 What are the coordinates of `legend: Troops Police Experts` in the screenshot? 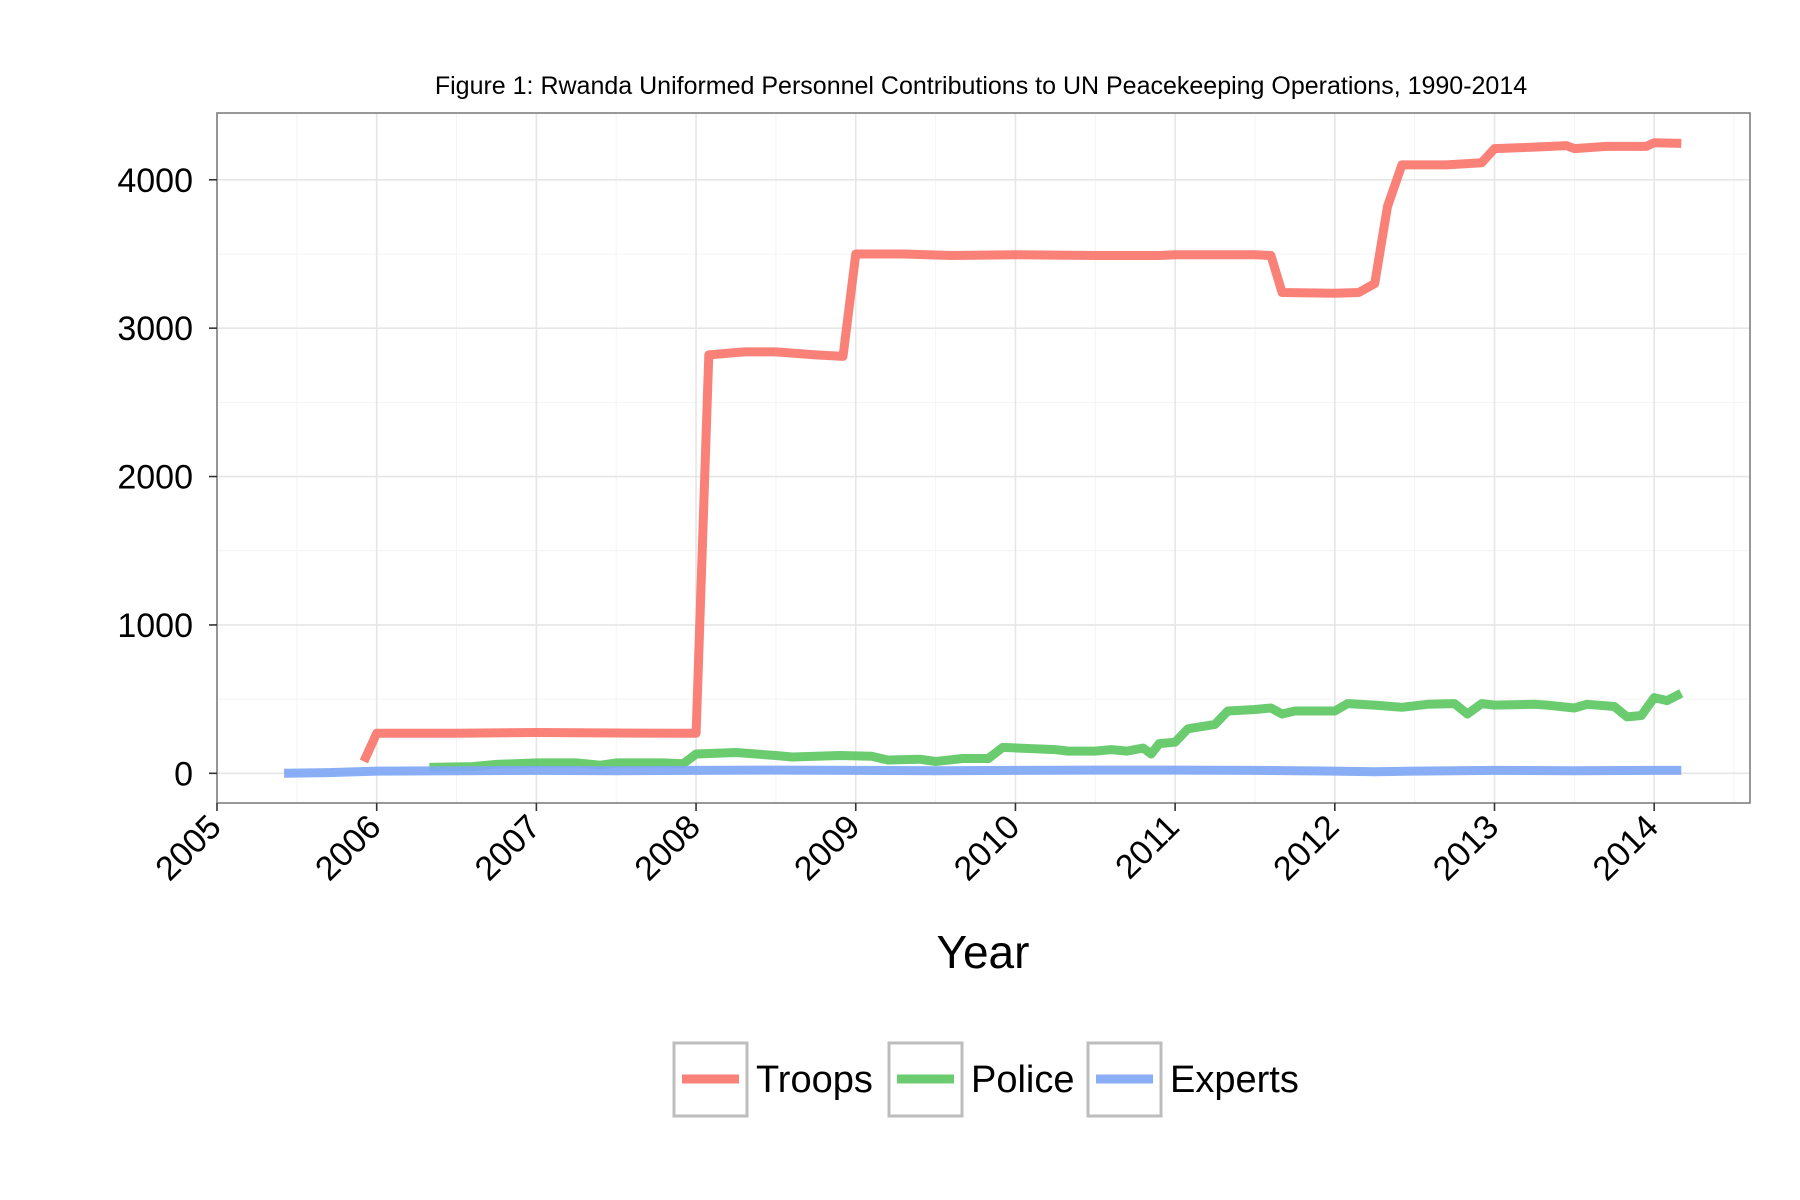 It's located at (985, 1079).